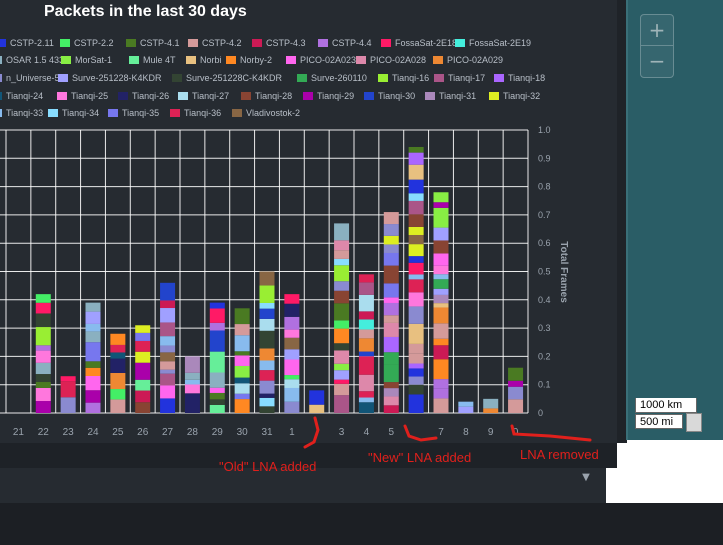  I want to click on y-tick-label: 0.9, so click(544, 158).